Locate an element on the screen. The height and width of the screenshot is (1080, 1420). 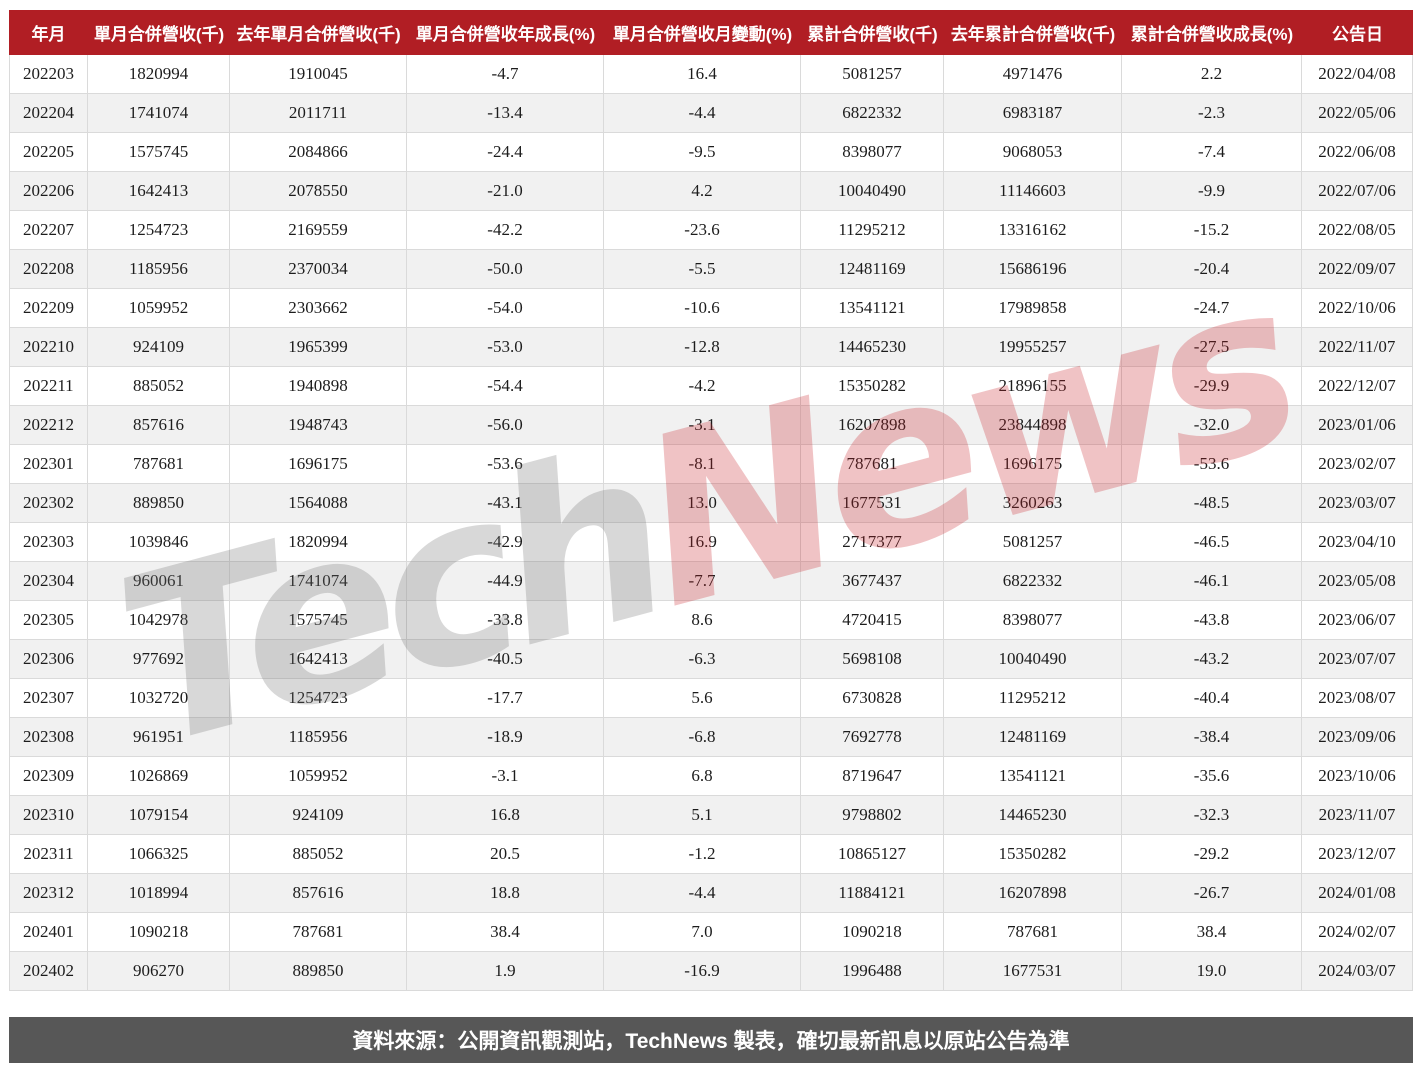
table-cell: 2023/10/06 is located at coordinates (1357, 776).